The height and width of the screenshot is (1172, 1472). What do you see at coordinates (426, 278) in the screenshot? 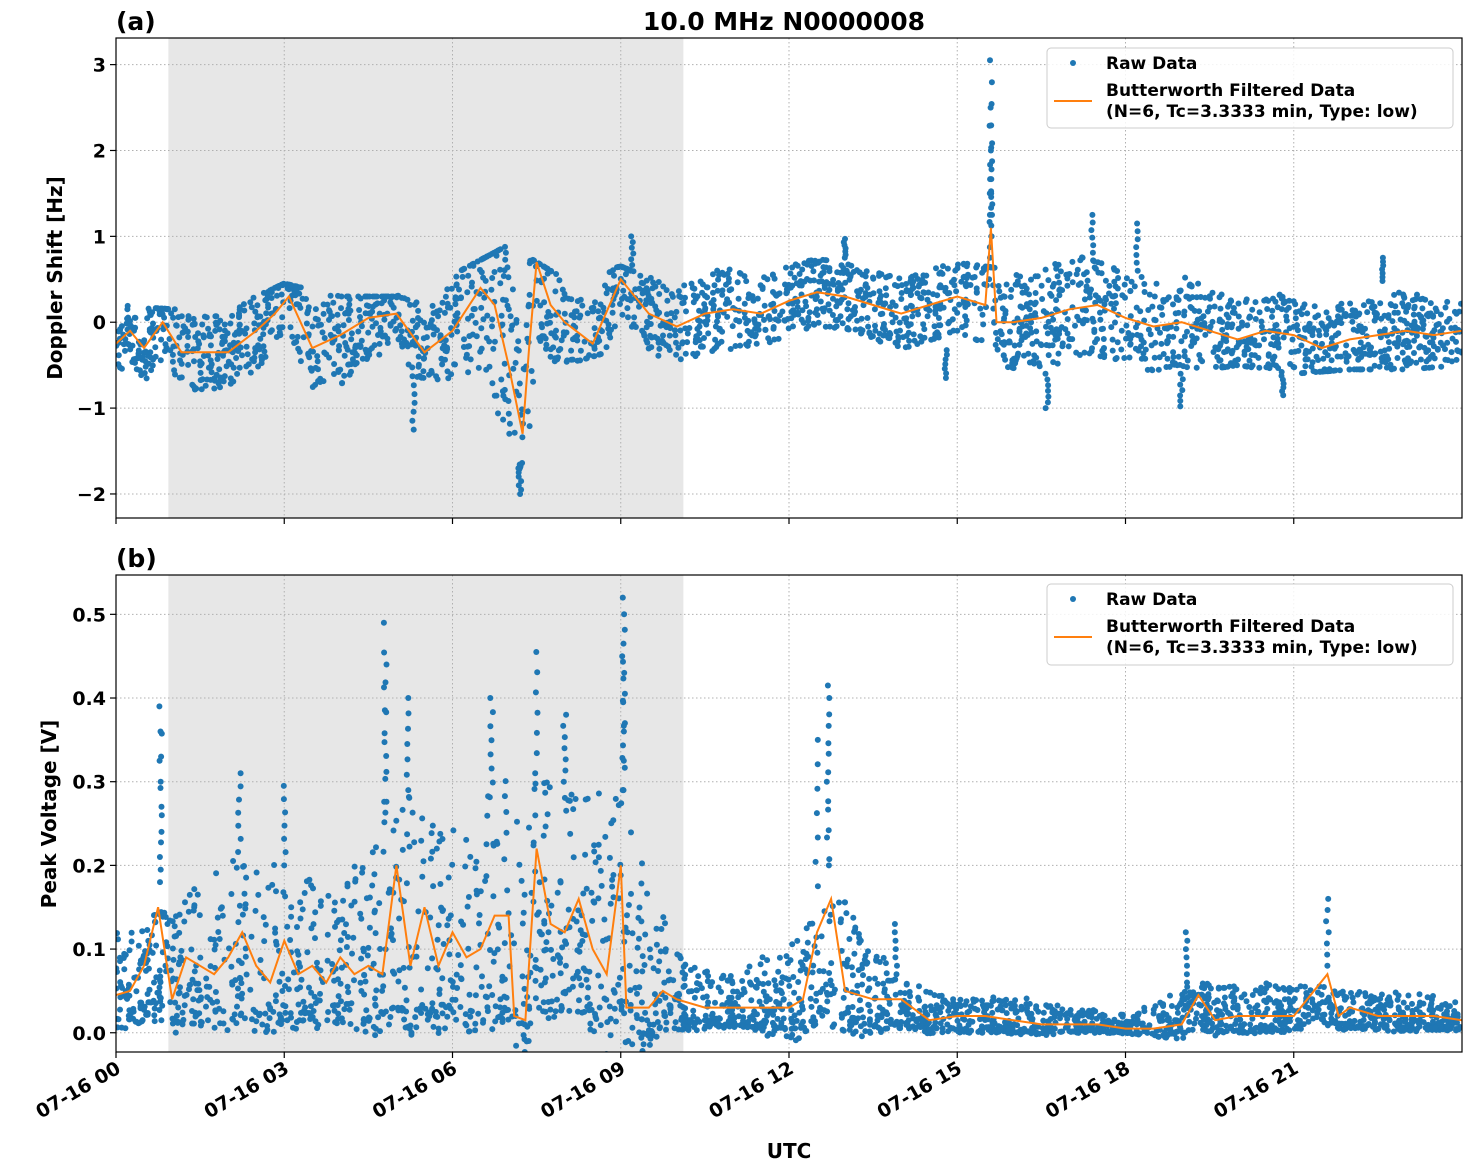
I see `shaded-span` at bounding box center [426, 278].